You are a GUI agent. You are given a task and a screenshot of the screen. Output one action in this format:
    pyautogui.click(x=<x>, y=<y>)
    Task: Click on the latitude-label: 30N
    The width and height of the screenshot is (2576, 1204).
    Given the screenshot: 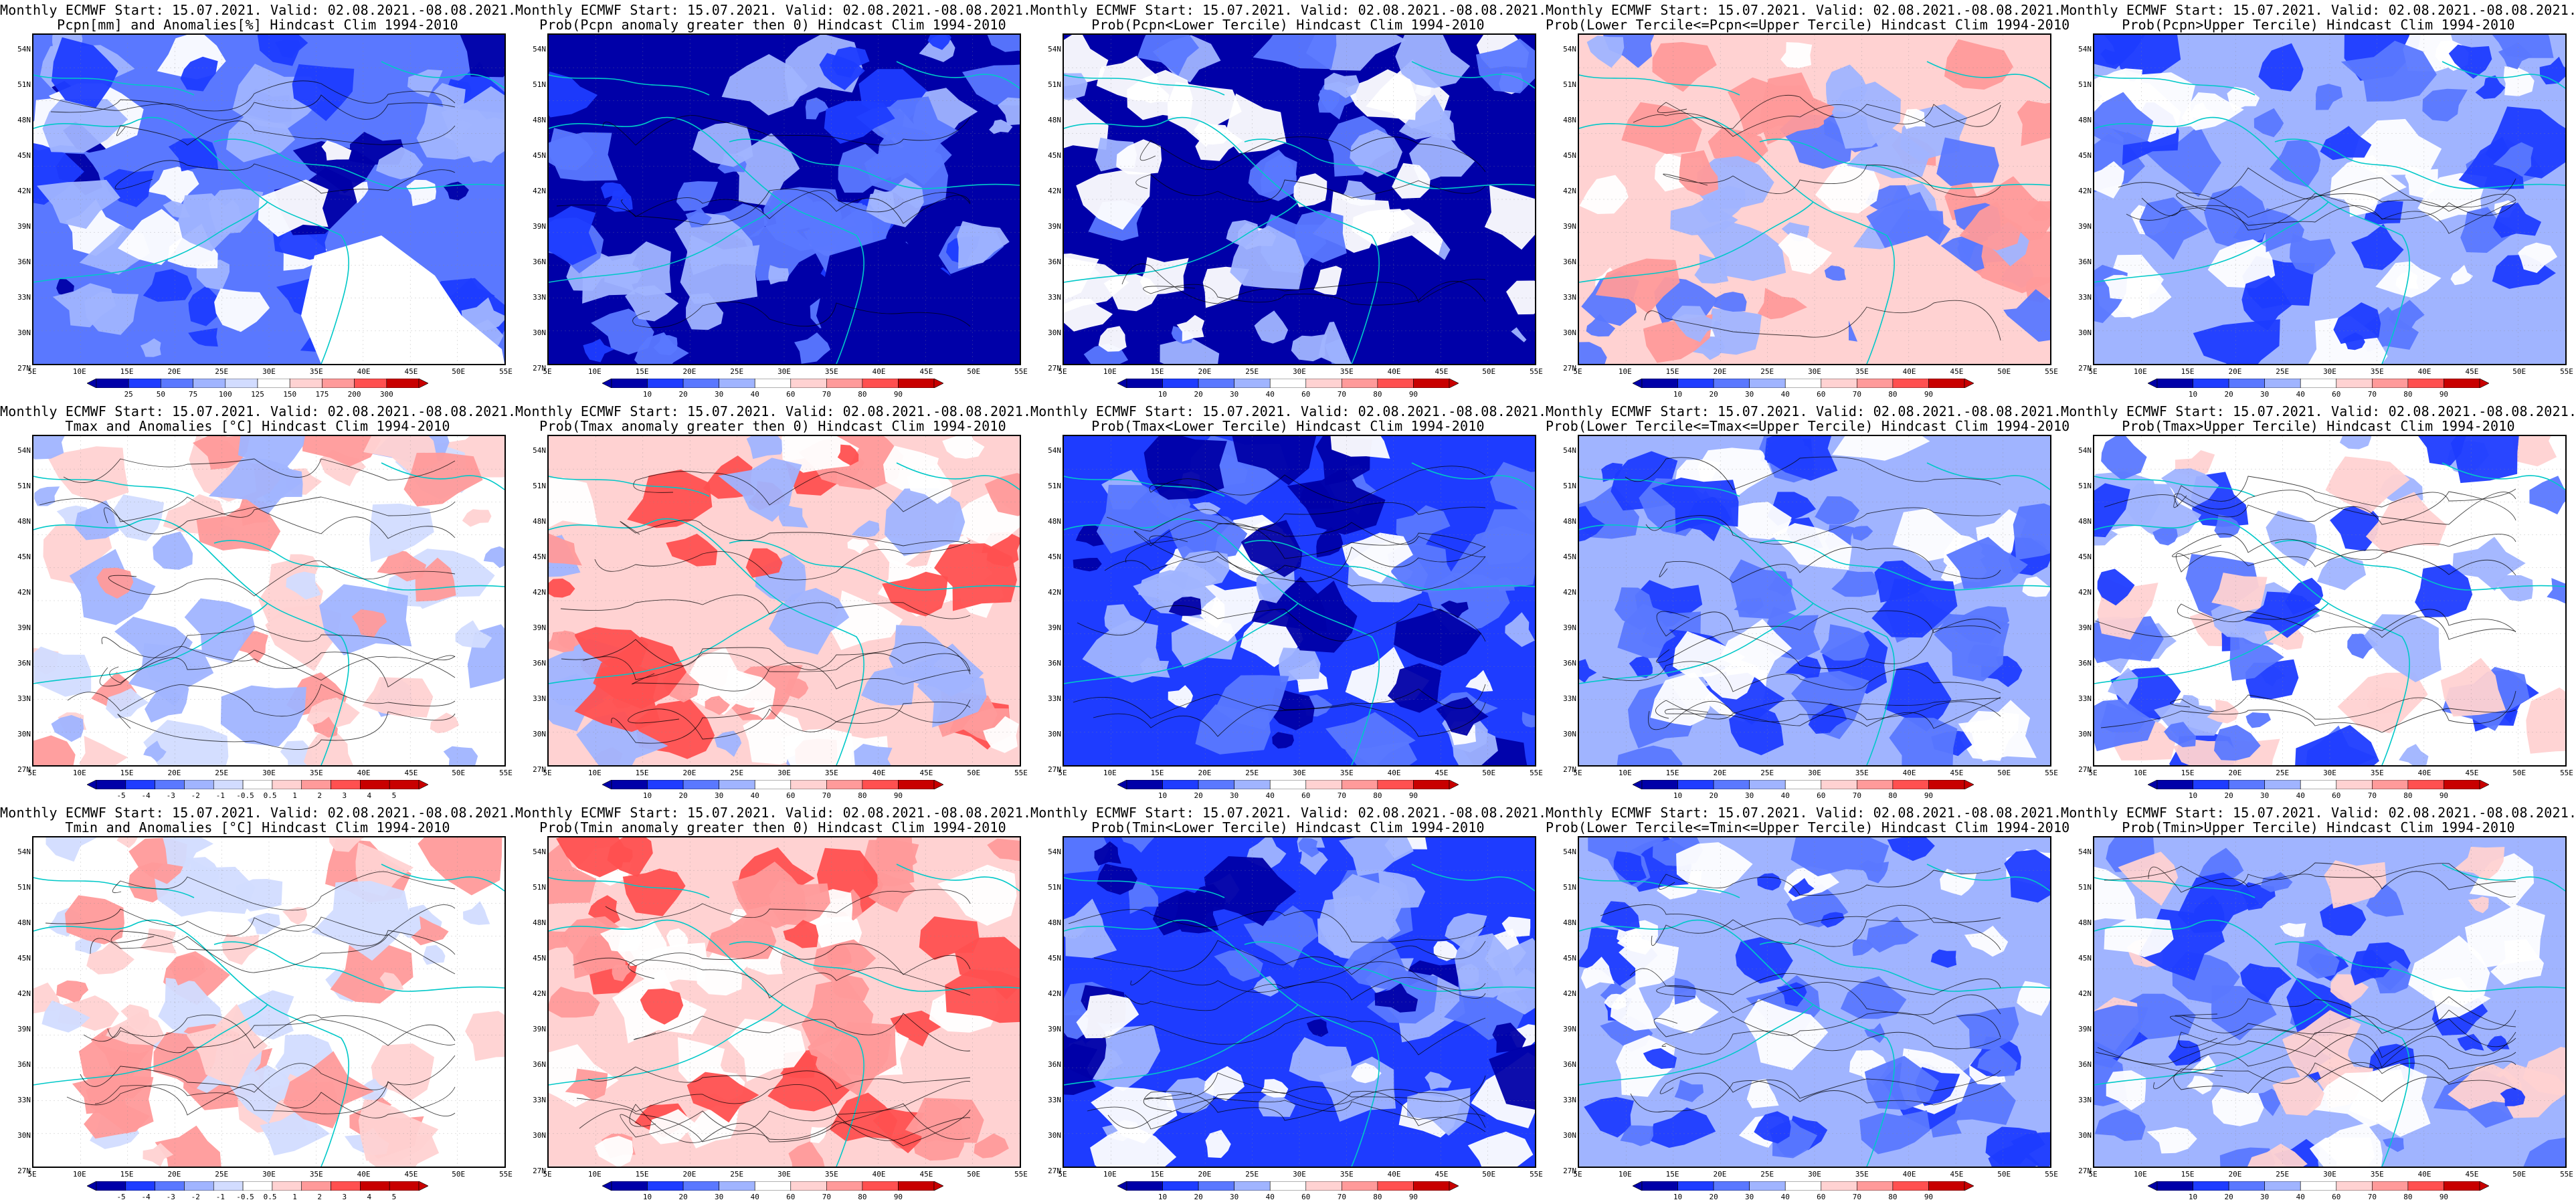 What is the action you would take?
    pyautogui.click(x=2085, y=332)
    